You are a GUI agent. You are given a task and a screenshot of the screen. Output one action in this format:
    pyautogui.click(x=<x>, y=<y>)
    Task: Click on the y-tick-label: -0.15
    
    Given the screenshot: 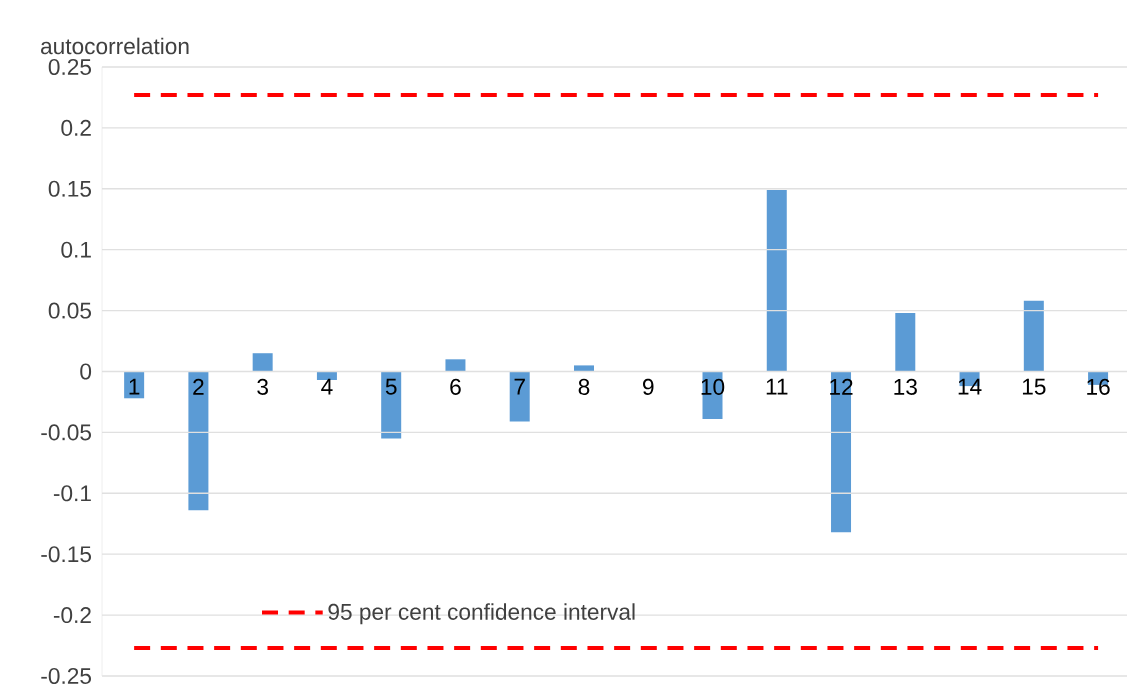 What is the action you would take?
    pyautogui.click(x=66, y=553)
    